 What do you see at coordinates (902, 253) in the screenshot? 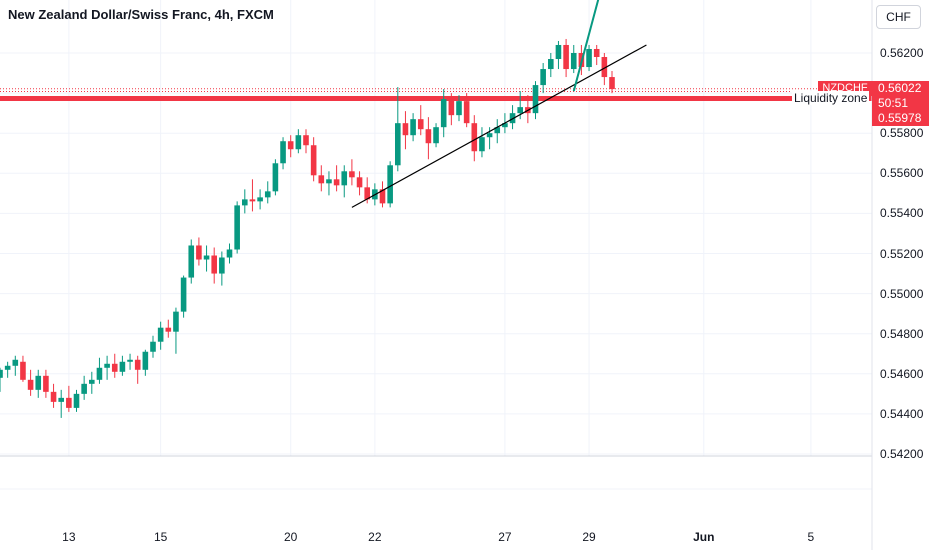
I see `y-tick-label: 0.55200` at bounding box center [902, 253].